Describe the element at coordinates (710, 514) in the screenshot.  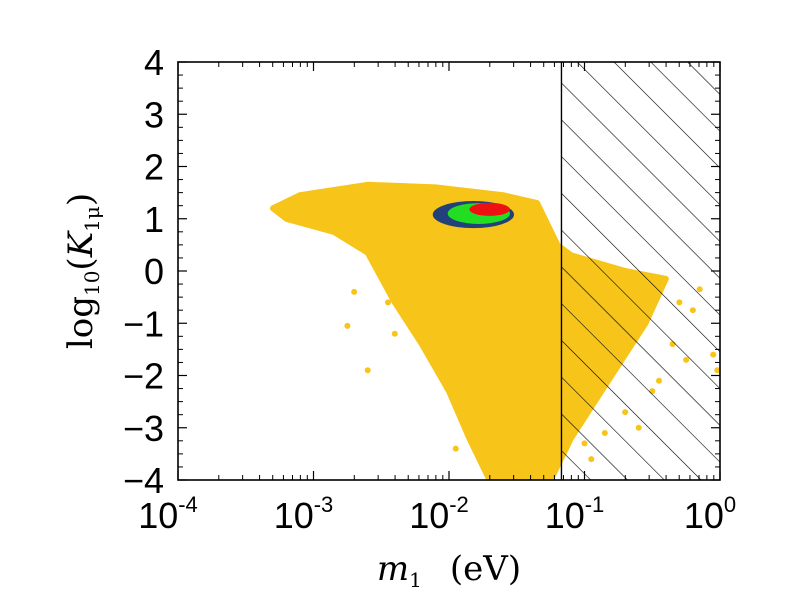
I see `x-tick-label: 10⁰` at that location.